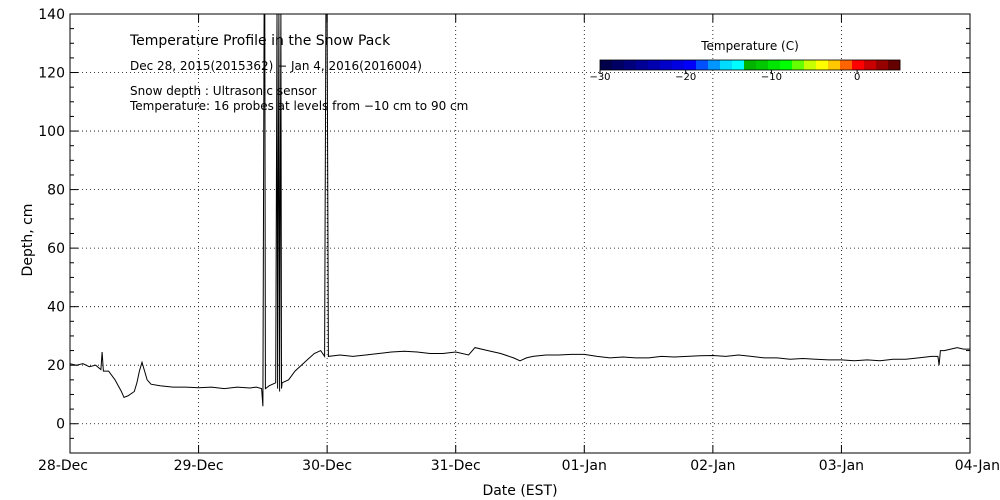  I want to click on y-tick-label-5: 100, so click(51, 132).